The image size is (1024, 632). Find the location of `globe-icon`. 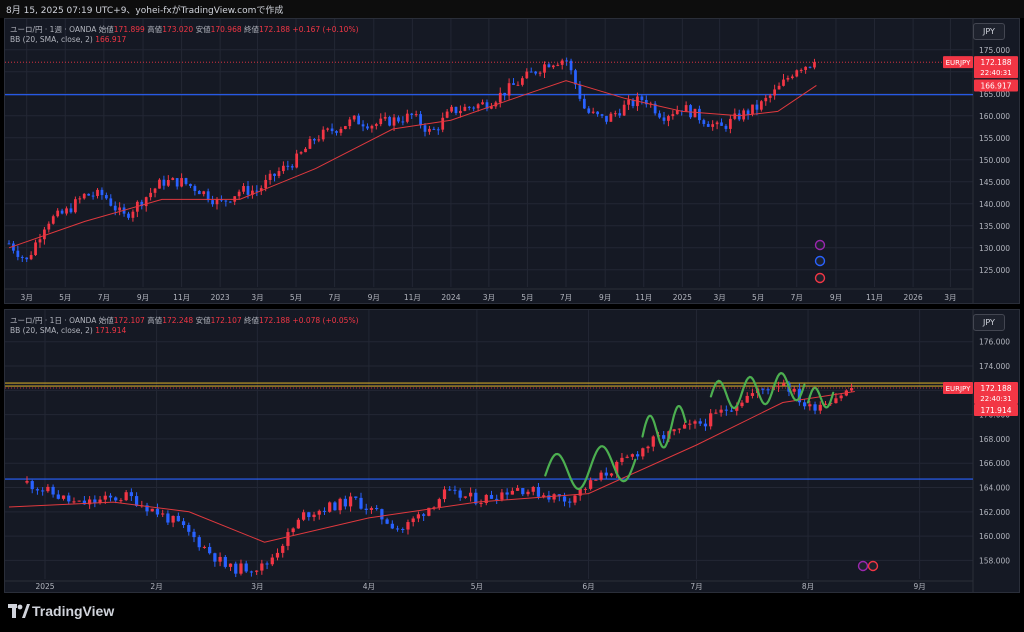

globe-icon is located at coordinates (820, 261).